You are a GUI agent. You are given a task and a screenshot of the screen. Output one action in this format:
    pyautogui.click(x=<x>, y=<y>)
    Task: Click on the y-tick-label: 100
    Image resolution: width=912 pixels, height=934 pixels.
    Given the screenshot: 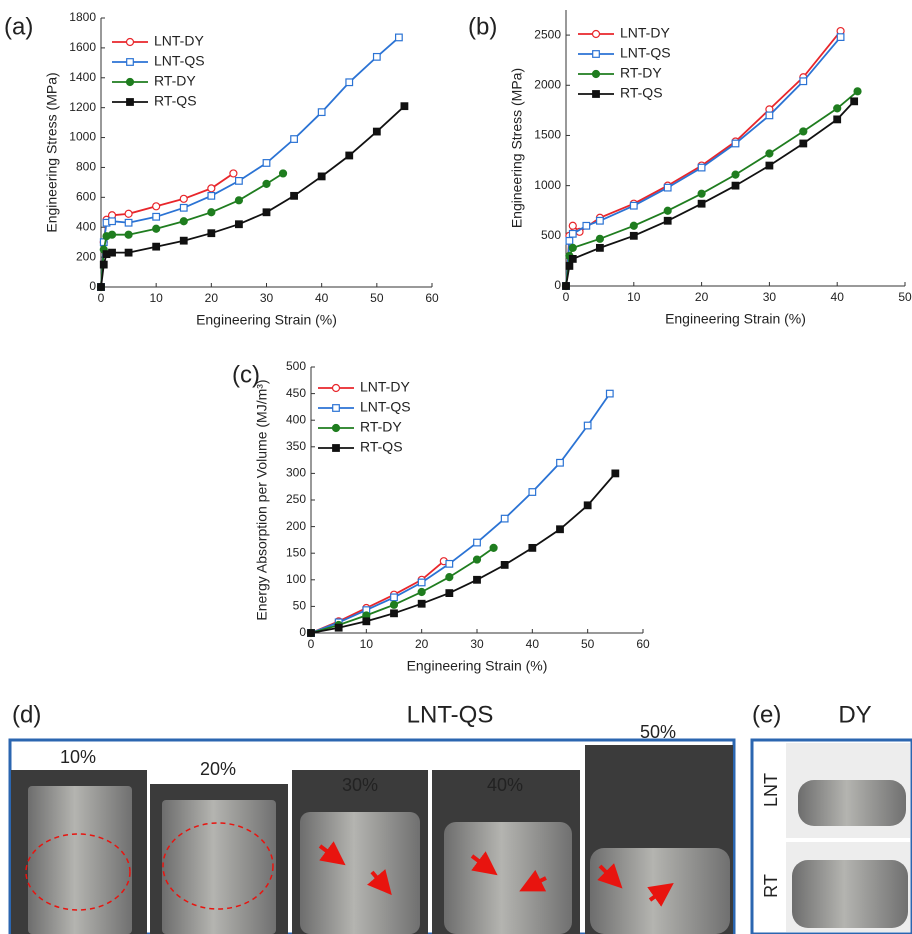 What is the action you would take?
    pyautogui.click(x=296, y=579)
    